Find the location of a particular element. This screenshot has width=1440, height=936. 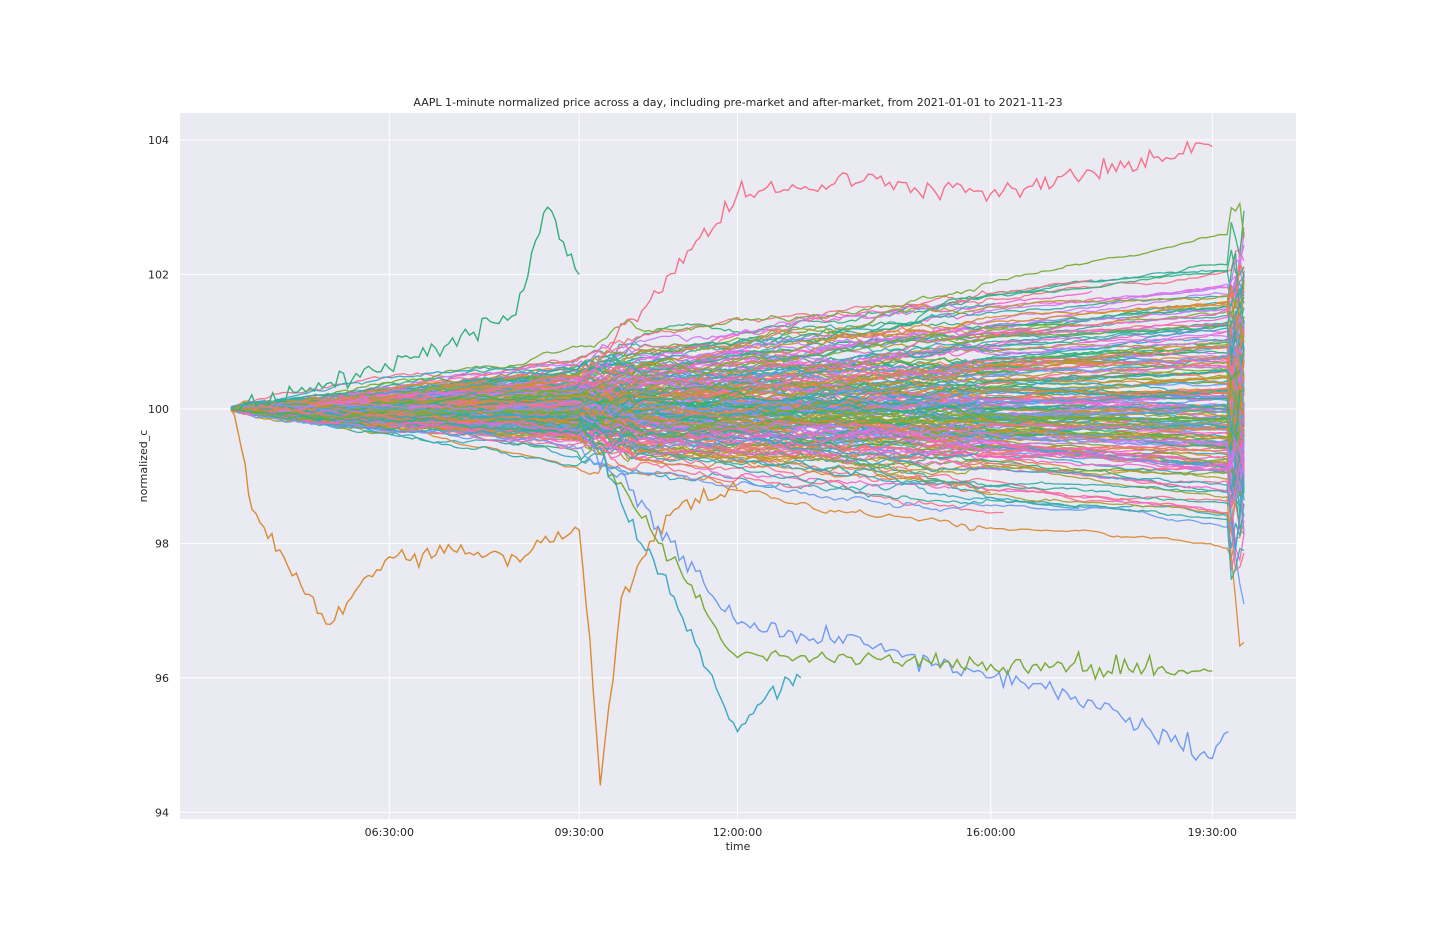

x-axis-ticks: 06:30:00 09:30:00 12:00:00 16:00:00 19:30:00 is located at coordinates (801, 832).